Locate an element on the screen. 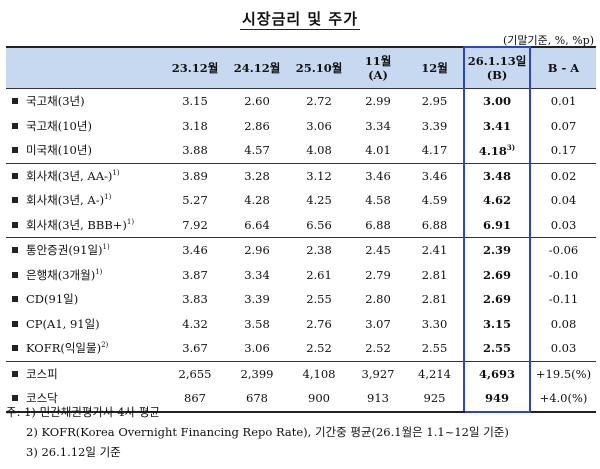  cell: 2.76 is located at coordinates (319, 323).